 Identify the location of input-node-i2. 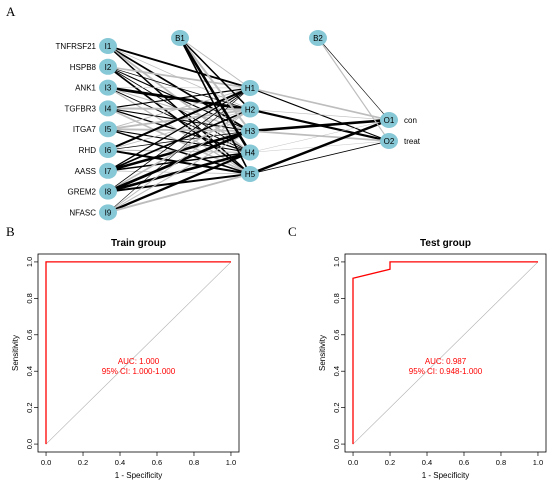
(108, 66).